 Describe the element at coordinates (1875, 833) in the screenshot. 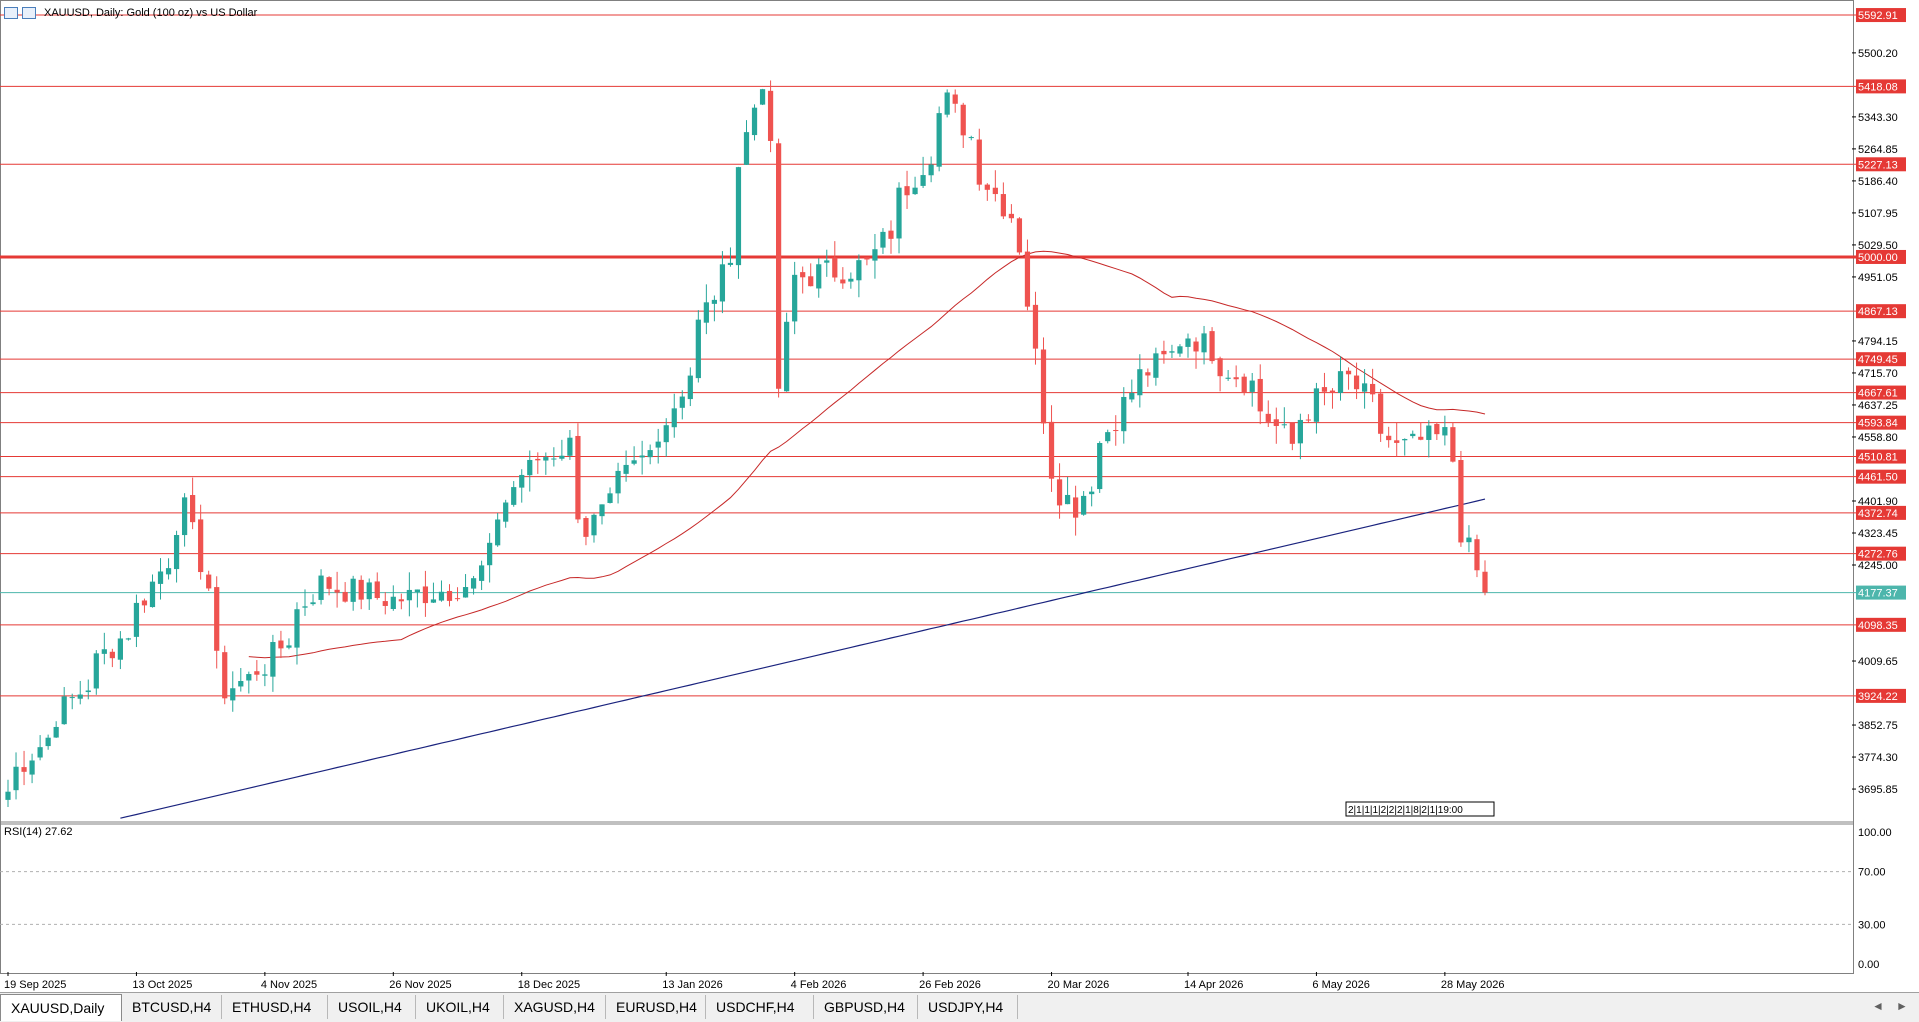

I see `rsi-tick-label: 100.00` at that location.